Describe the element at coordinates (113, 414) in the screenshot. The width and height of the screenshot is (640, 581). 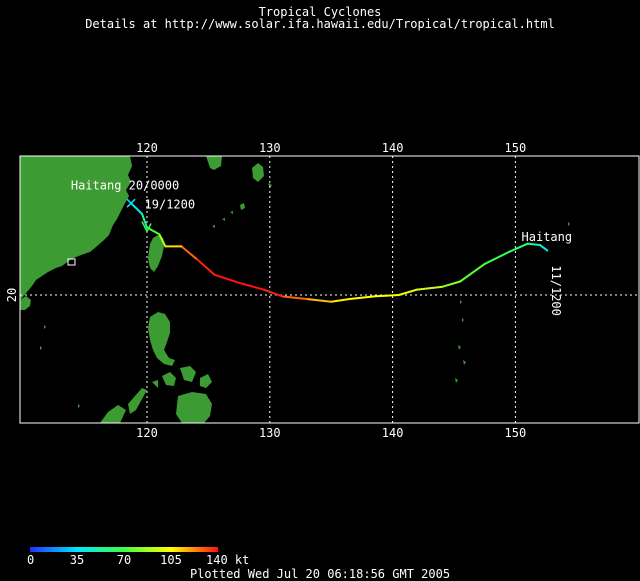
I see `borneo-corner` at that location.